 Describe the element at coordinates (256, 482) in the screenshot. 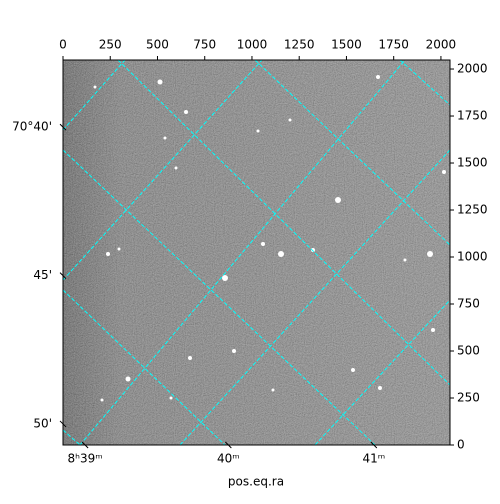

I see `x-axis-label: pos.eq.ra` at that location.